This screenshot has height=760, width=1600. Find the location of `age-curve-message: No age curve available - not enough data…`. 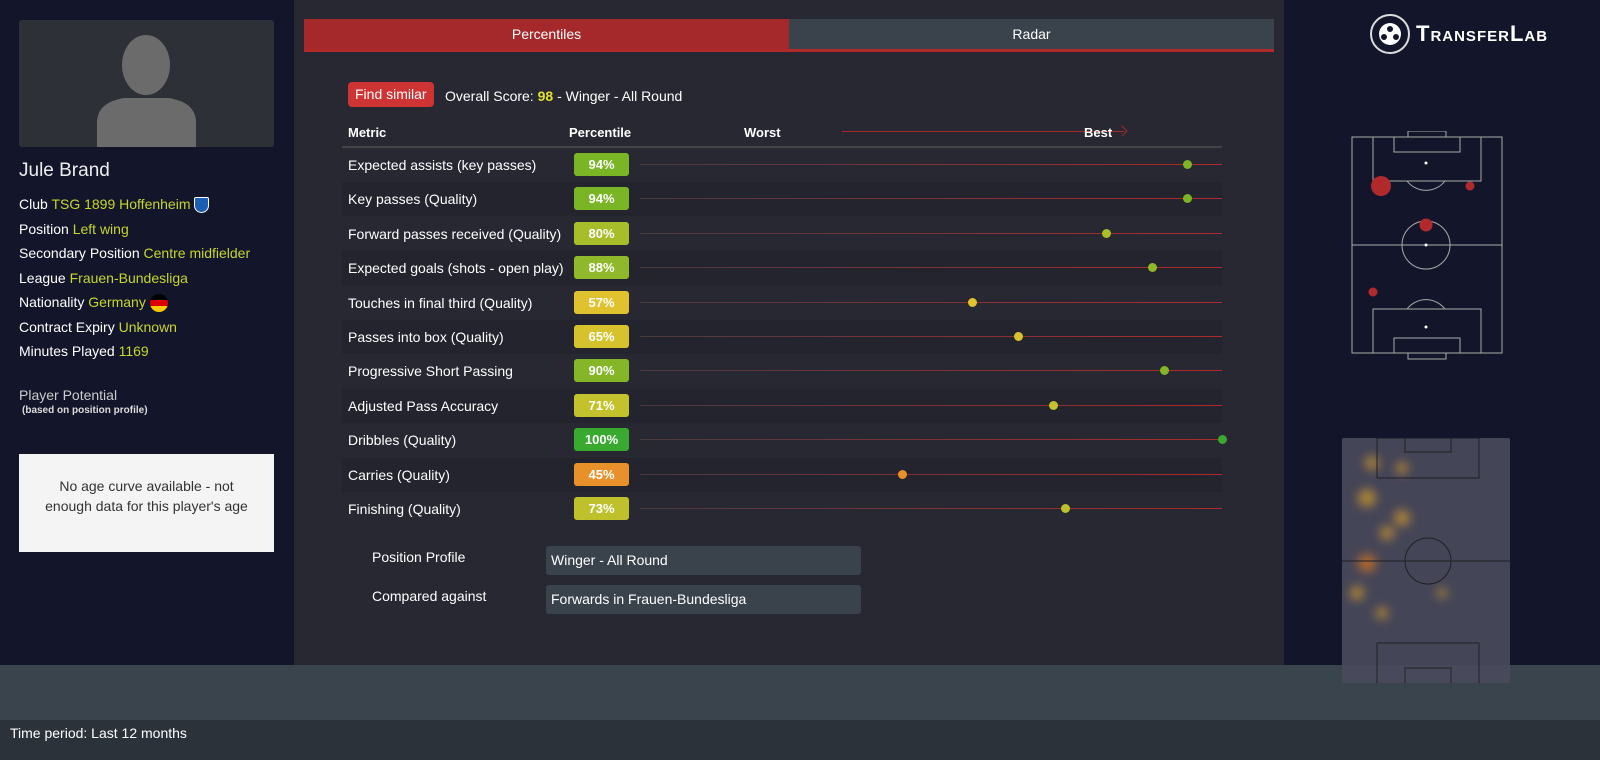

age-curve-message: No age curve available - not enough data… is located at coordinates (146, 503).